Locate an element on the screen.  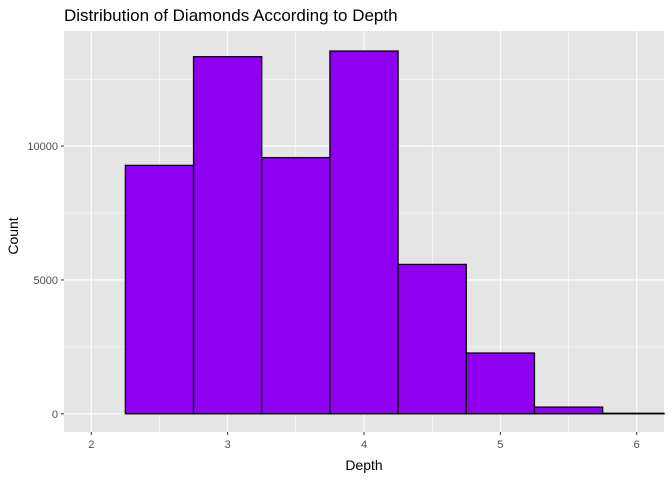
y-tick-label: 10000 is located at coordinates (42, 147).